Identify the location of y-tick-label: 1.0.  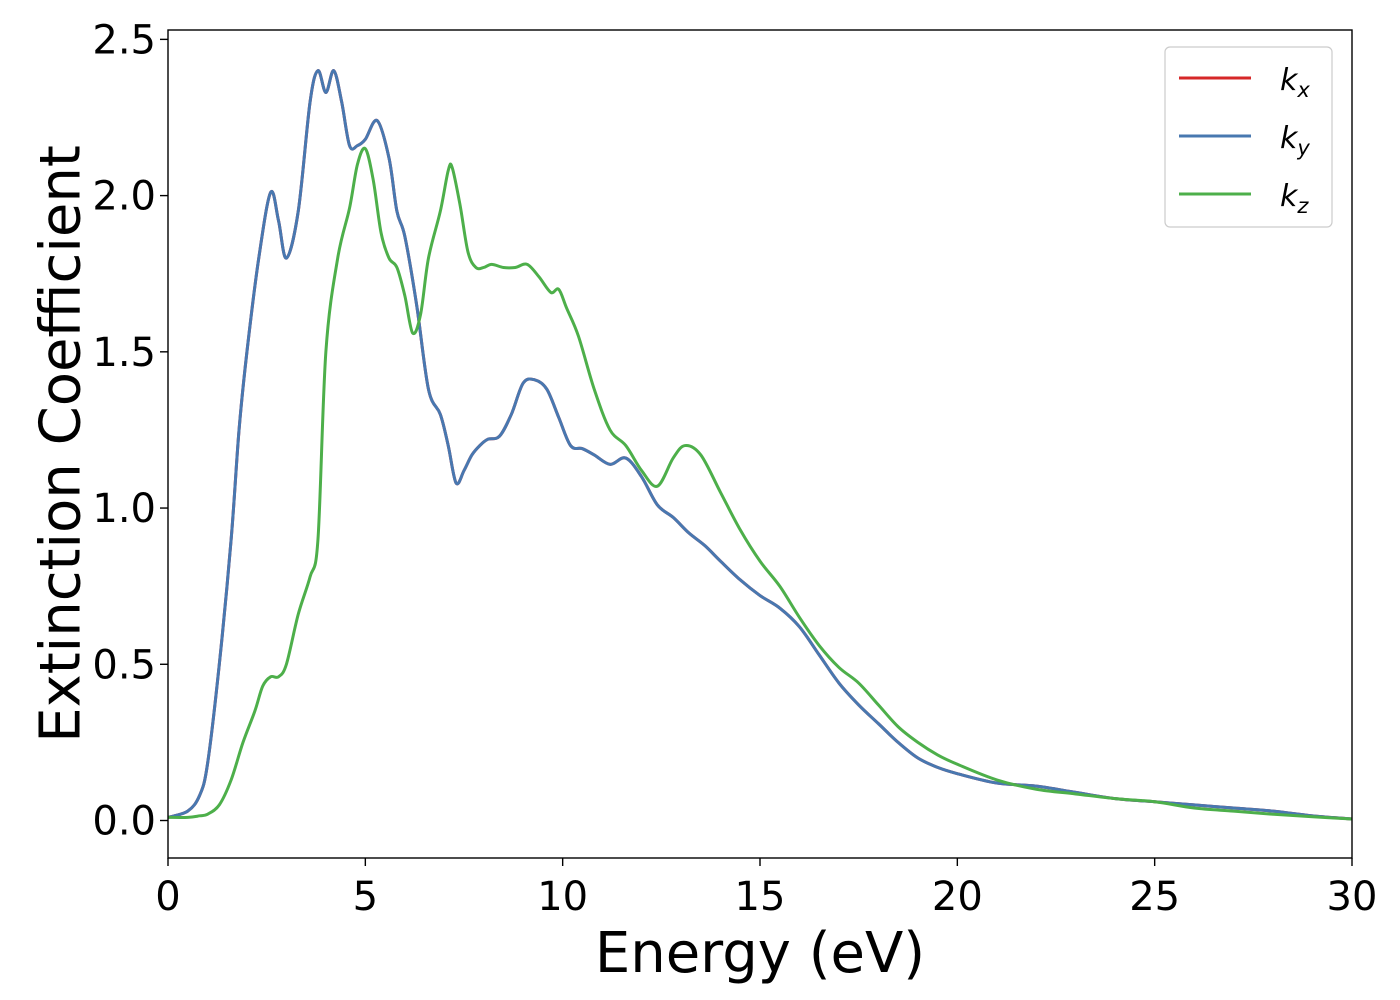
(124, 509).